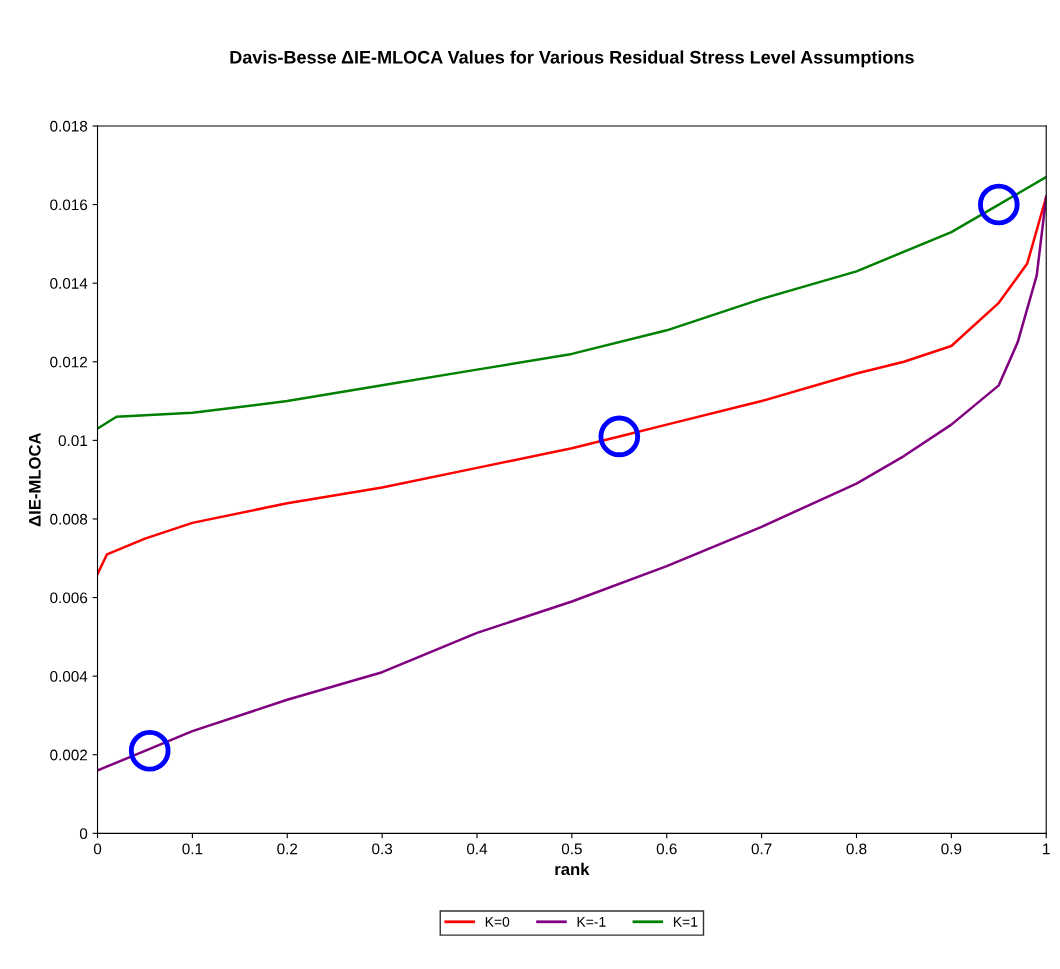 Image resolution: width=1060 pixels, height=969 pixels. What do you see at coordinates (83, 834) in the screenshot?
I see `y-tick-label: 0` at bounding box center [83, 834].